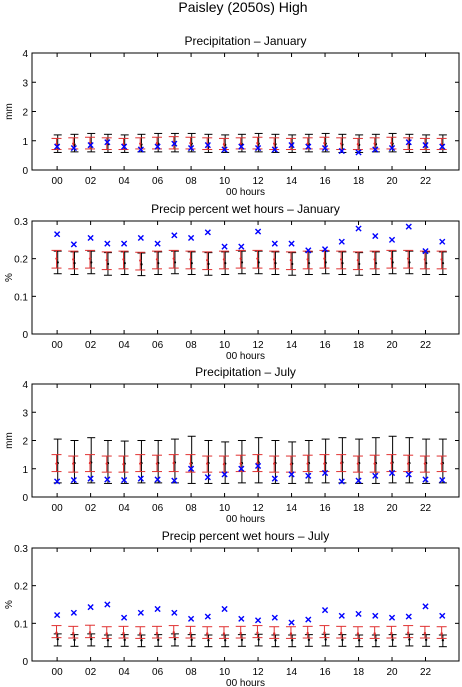 The height and width of the screenshot is (687, 462). Describe the element at coordinates (21, 260) in the screenshot. I see `y-tick-label: 0.2` at that location.